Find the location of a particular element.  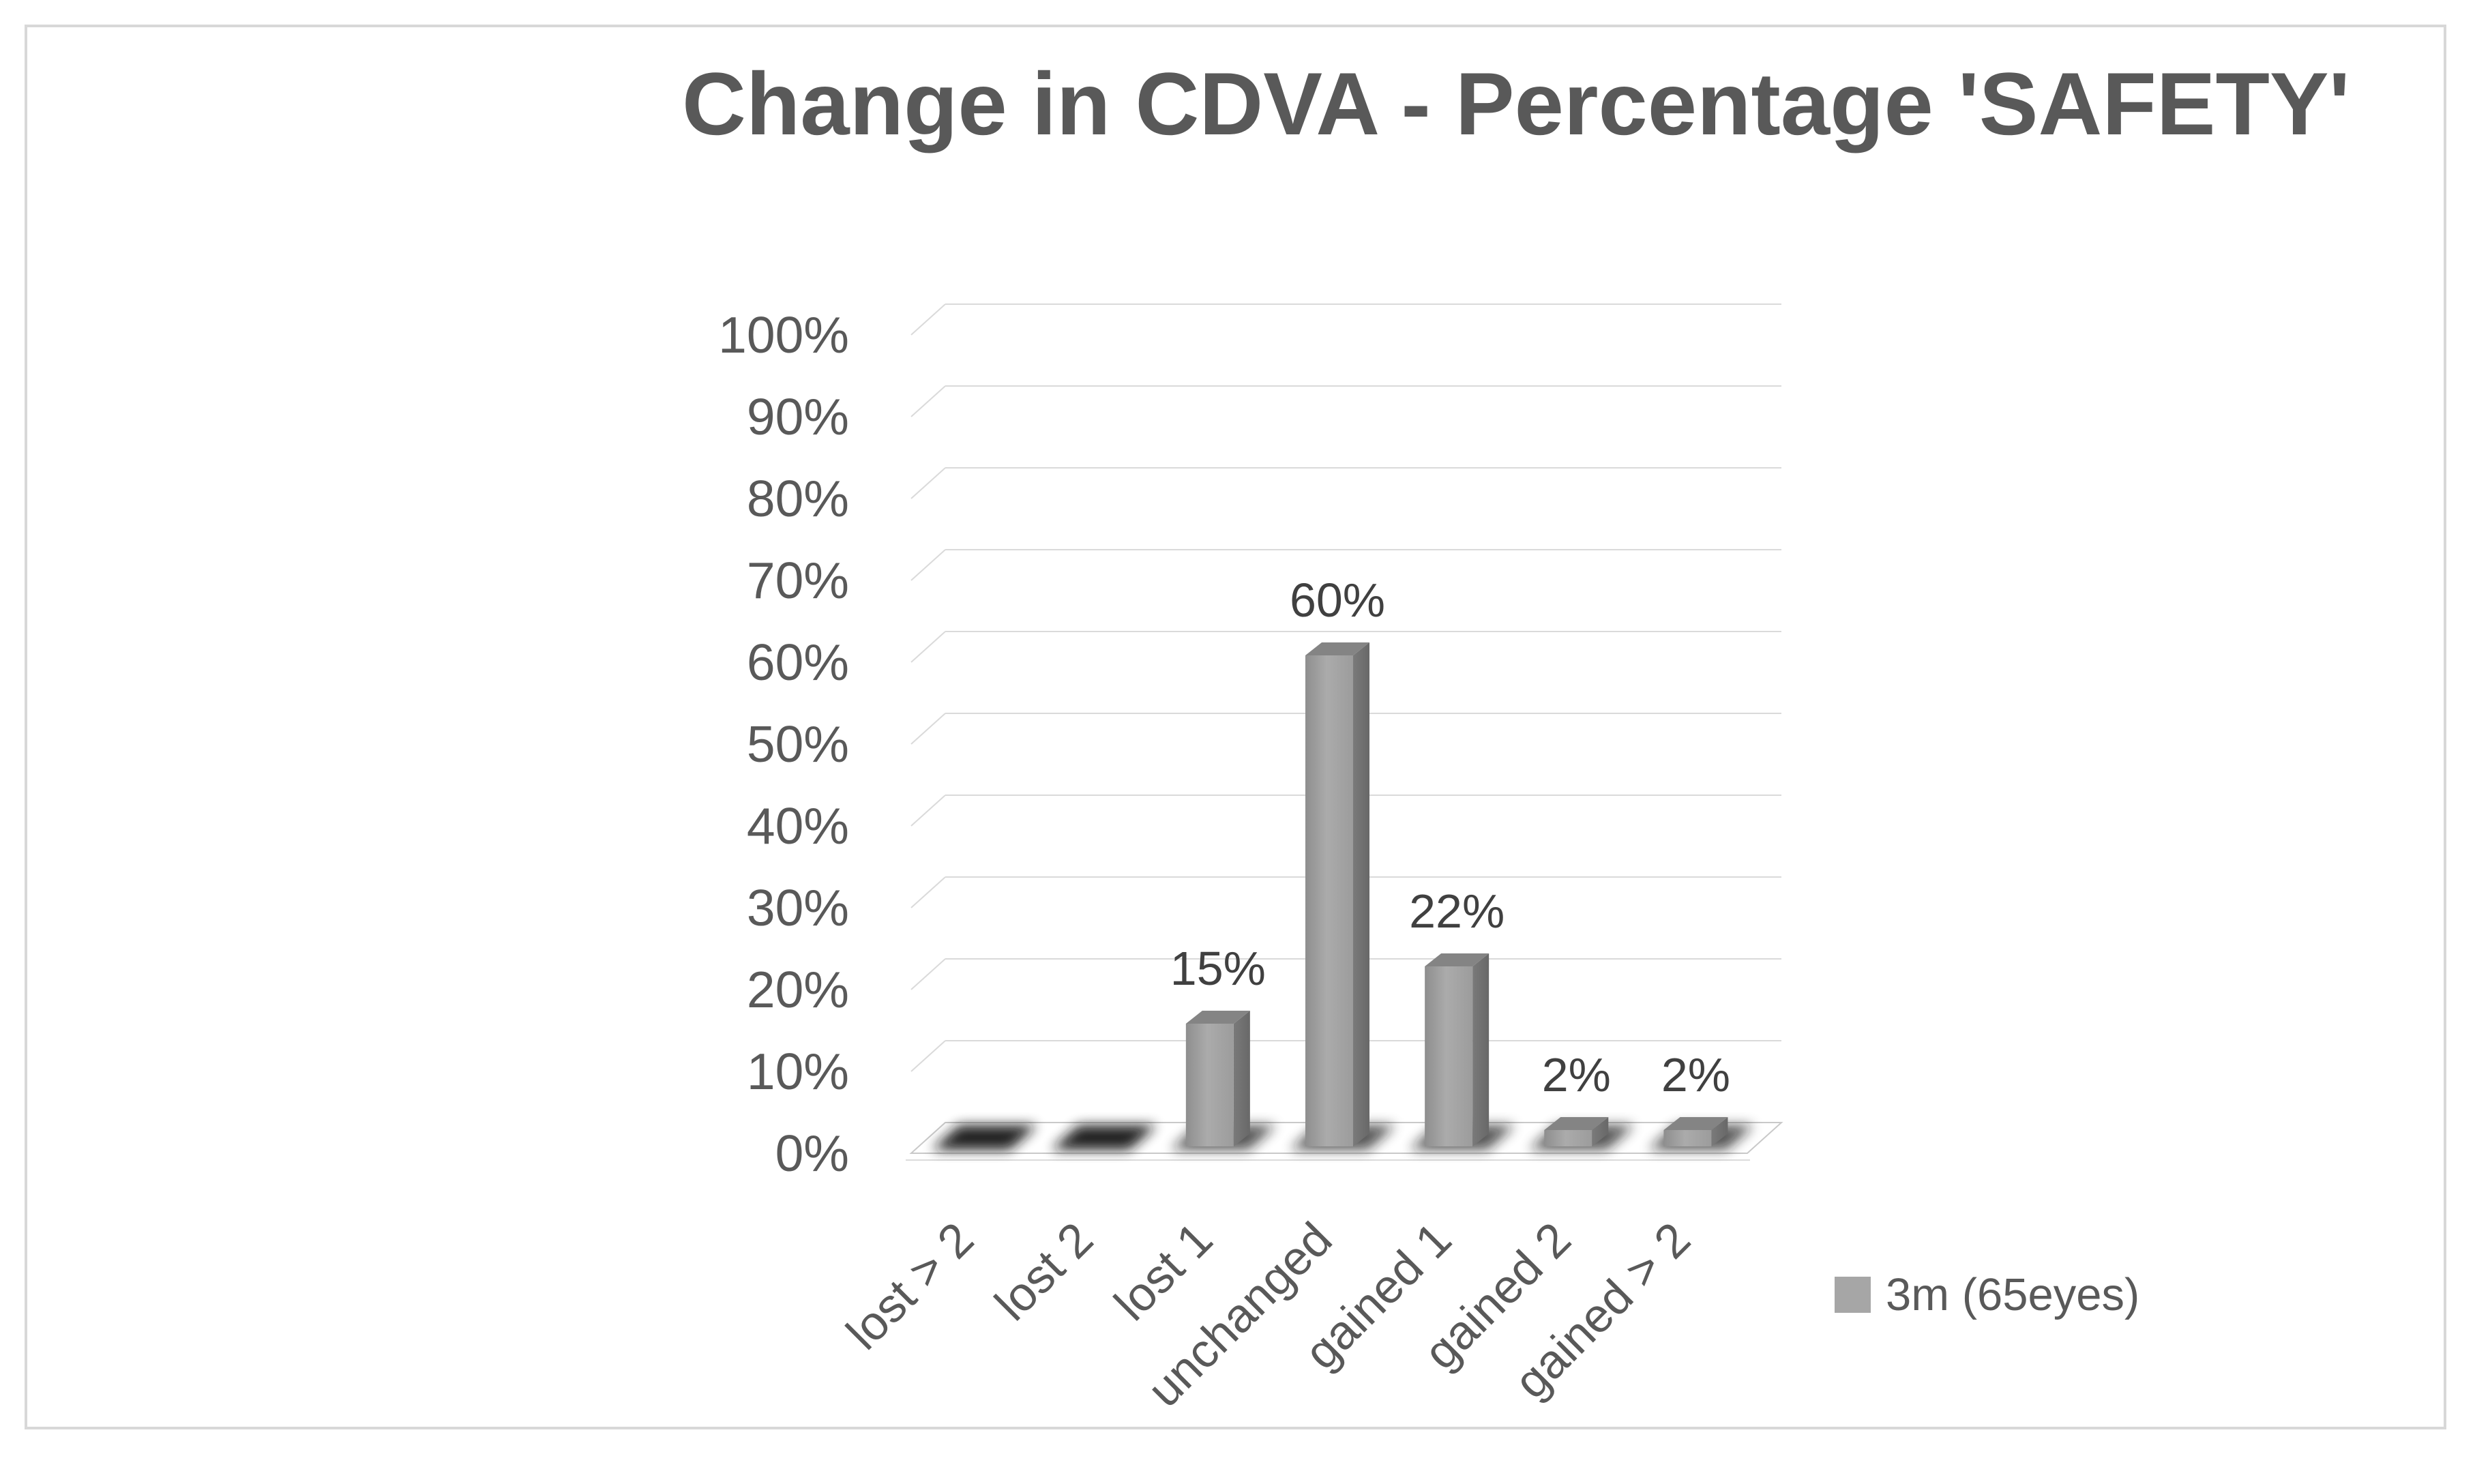

legend-swatch is located at coordinates (1853, 1295).